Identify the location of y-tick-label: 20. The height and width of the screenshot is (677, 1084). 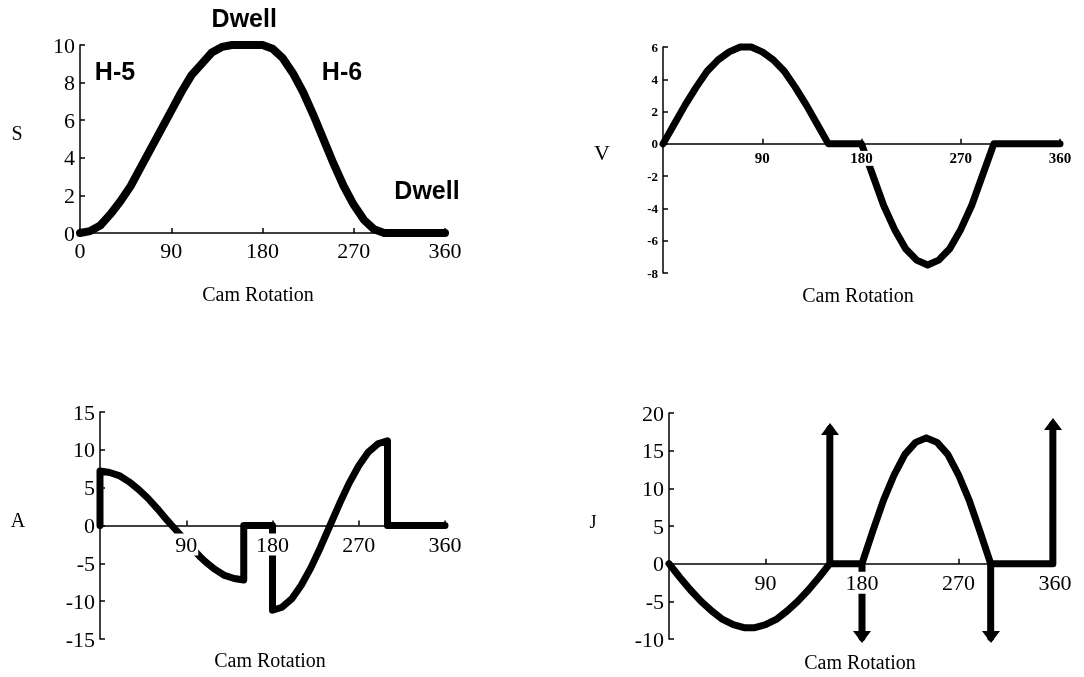
(653, 413).